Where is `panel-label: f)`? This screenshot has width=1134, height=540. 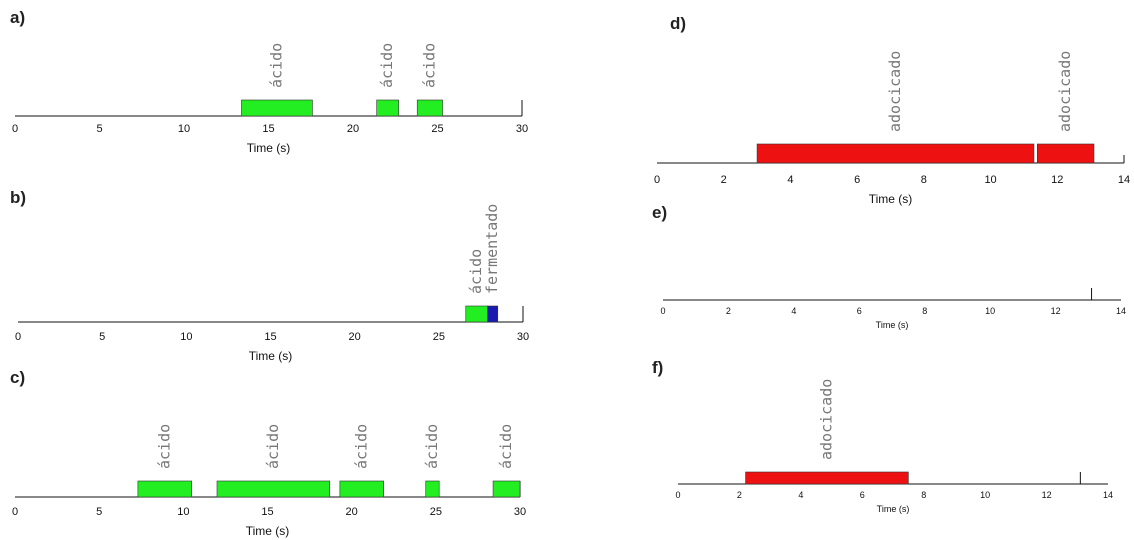 panel-label: f) is located at coordinates (657, 367).